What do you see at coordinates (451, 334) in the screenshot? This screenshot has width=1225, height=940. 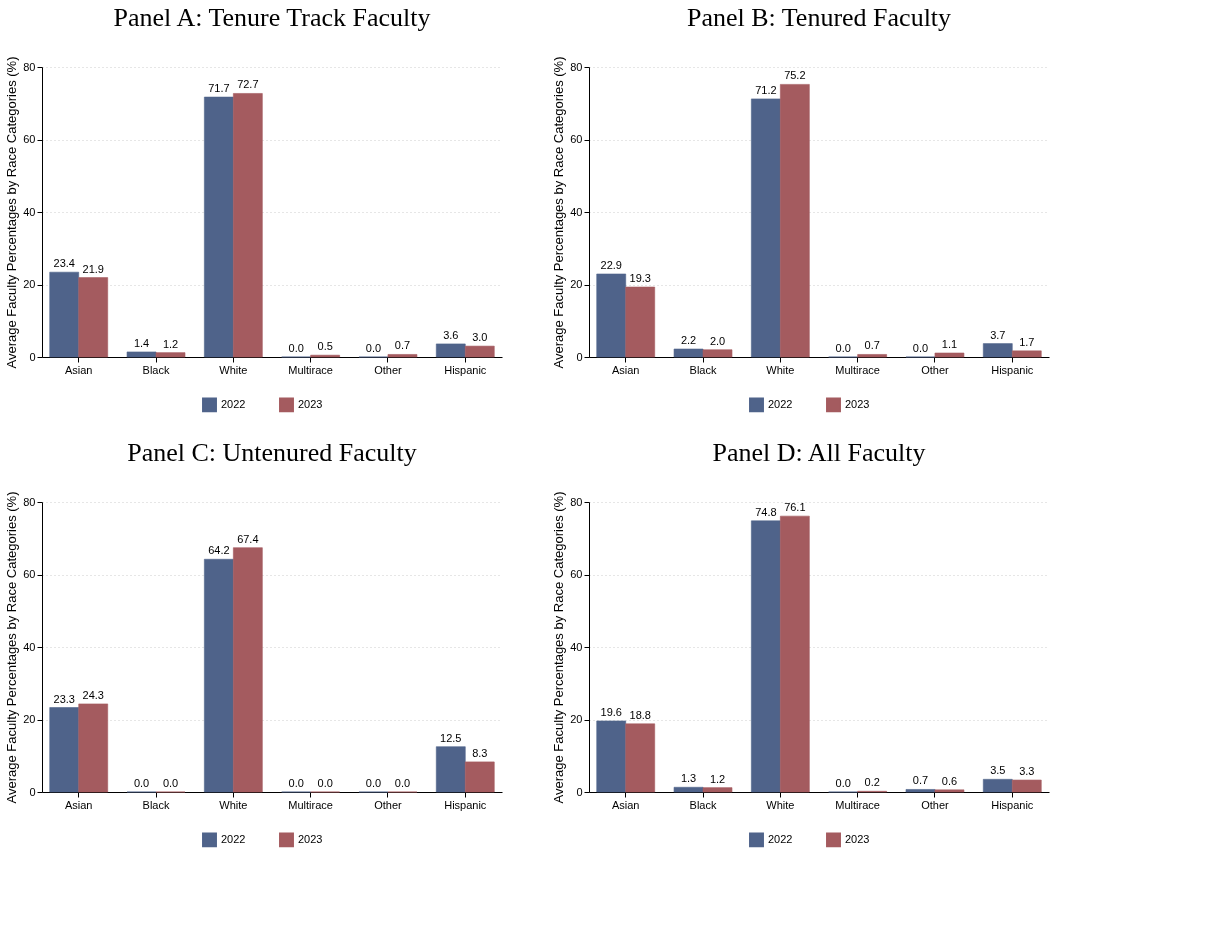 I see `data-label: 3.6` at bounding box center [451, 334].